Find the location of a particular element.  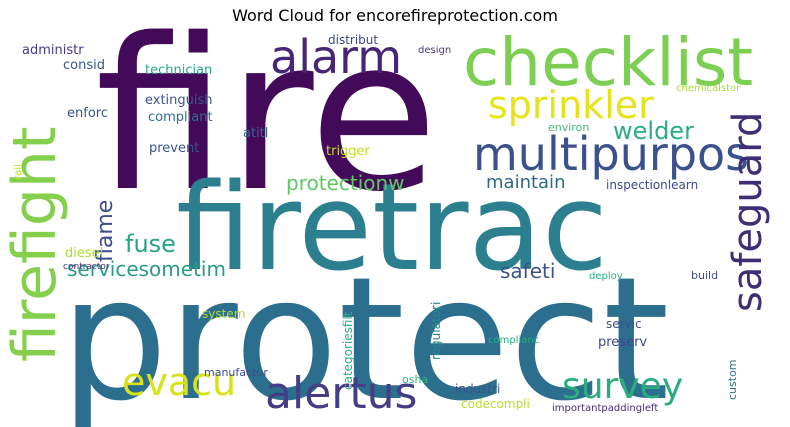

chart-title: Word Cloud for encorefireprotection.com is located at coordinates (395, 15).